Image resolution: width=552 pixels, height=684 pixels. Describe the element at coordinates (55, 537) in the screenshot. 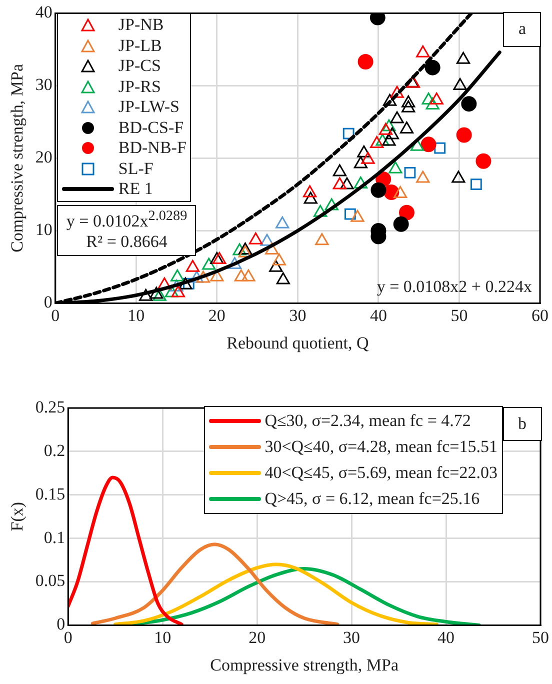

I see `y-tick-label: 0.1` at that location.